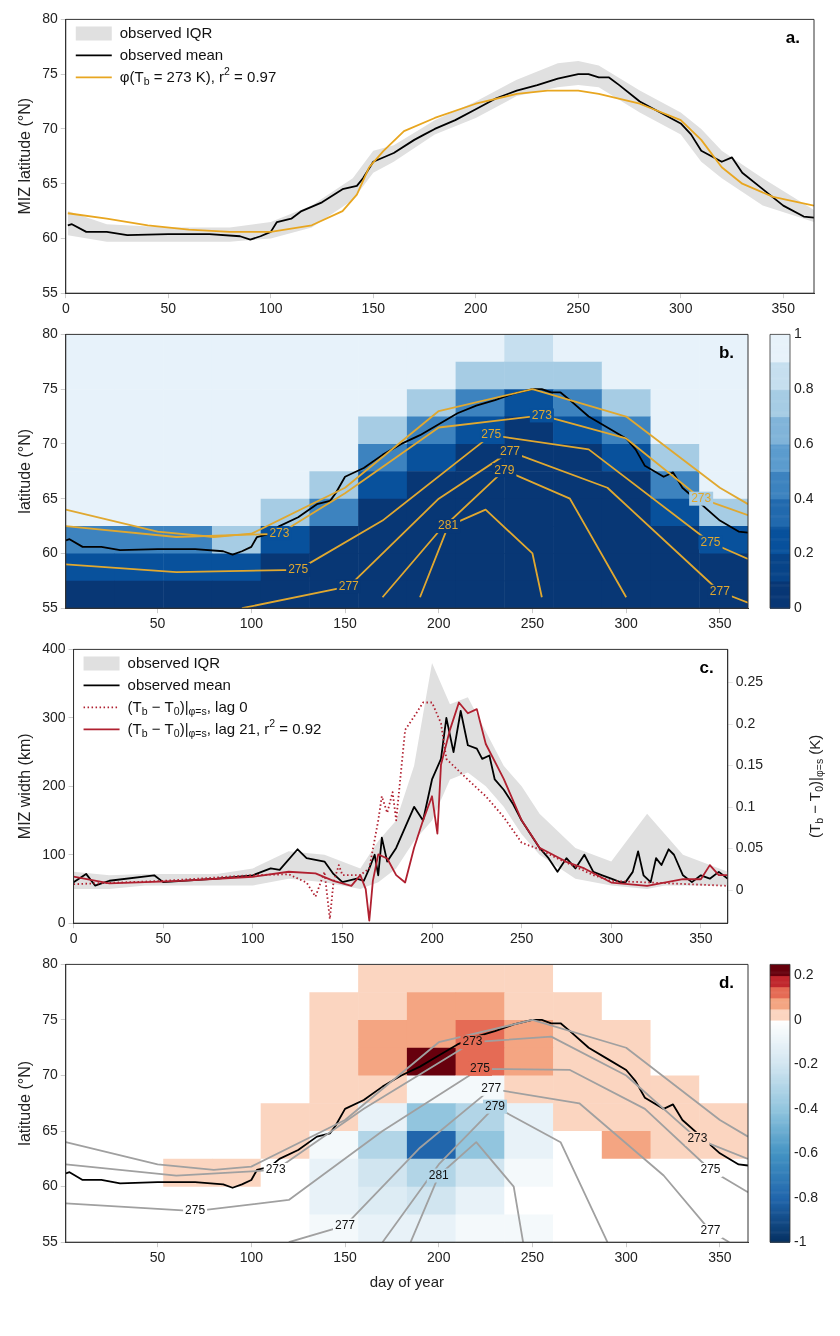 The height and width of the screenshot is (1336, 840). I want to click on y2-tick-label: 0, so click(739, 888).